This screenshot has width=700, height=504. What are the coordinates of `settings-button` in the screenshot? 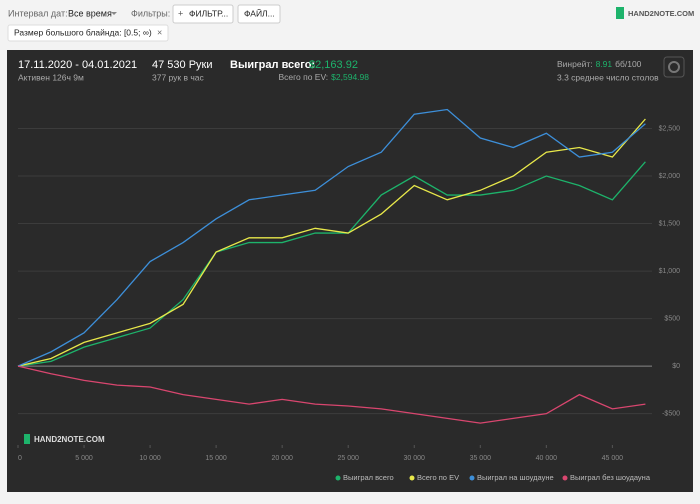 It's located at (674, 67).